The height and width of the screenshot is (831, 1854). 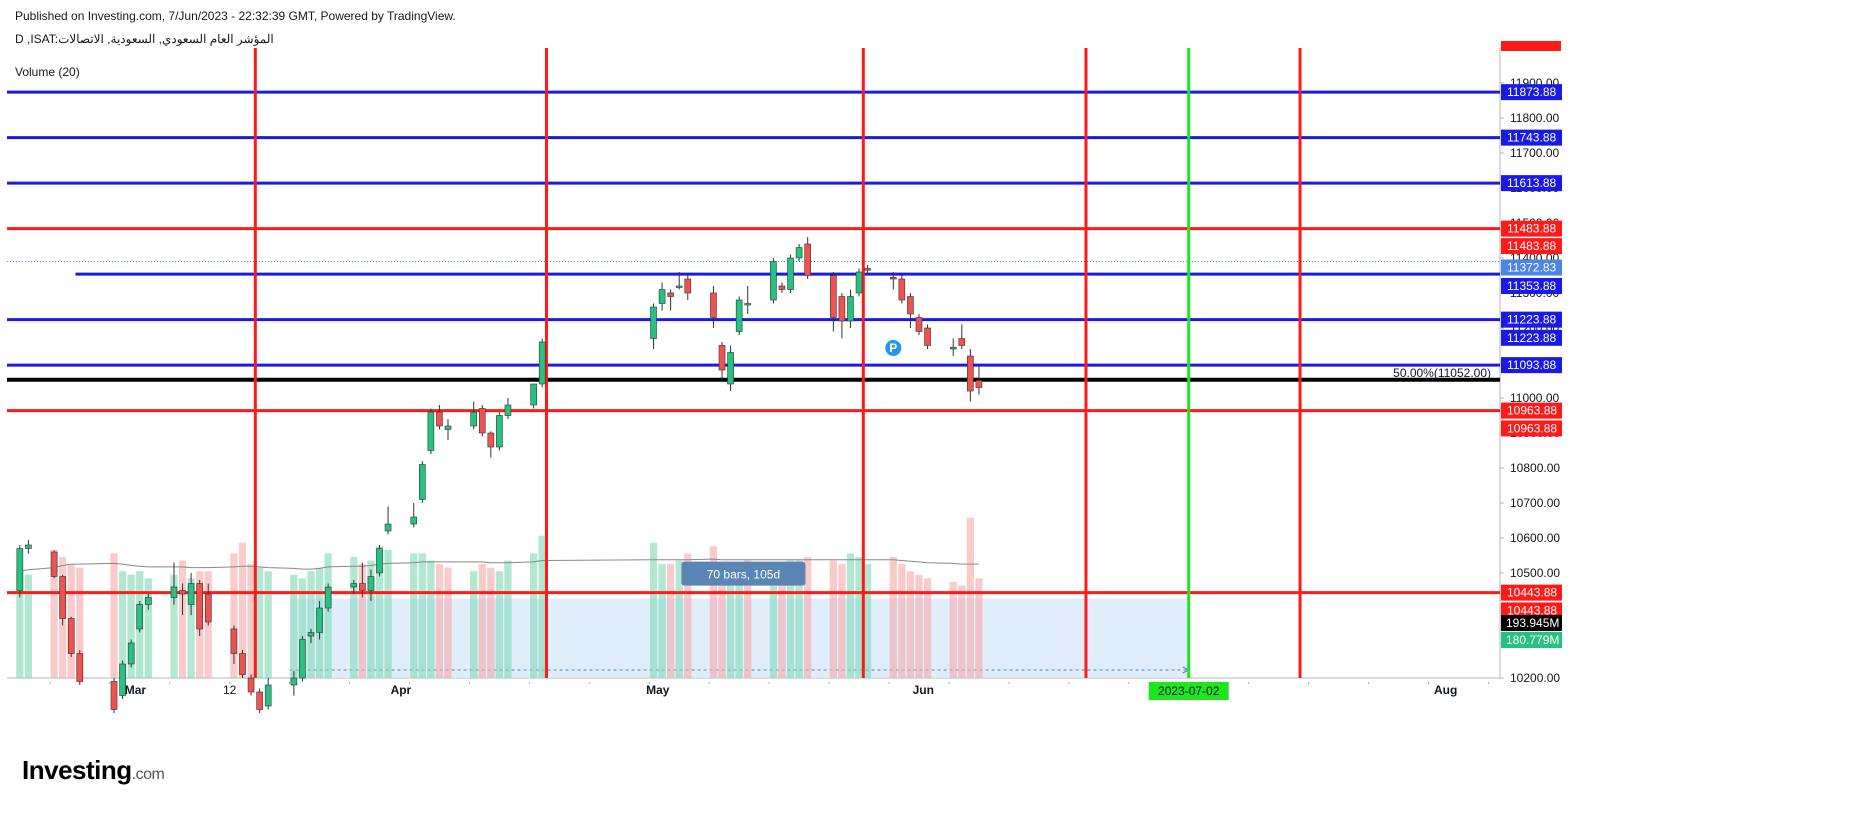 I want to click on price-tick-label: 10200.00, so click(x=1535, y=678).